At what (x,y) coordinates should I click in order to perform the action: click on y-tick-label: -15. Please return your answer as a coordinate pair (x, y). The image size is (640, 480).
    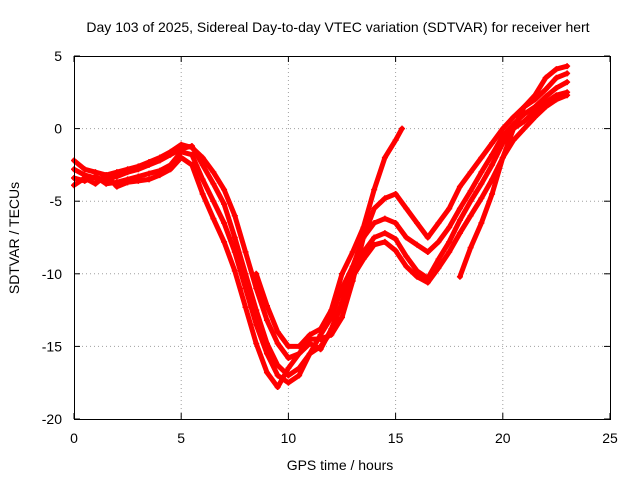
    Looking at the image, I should click on (52, 346).